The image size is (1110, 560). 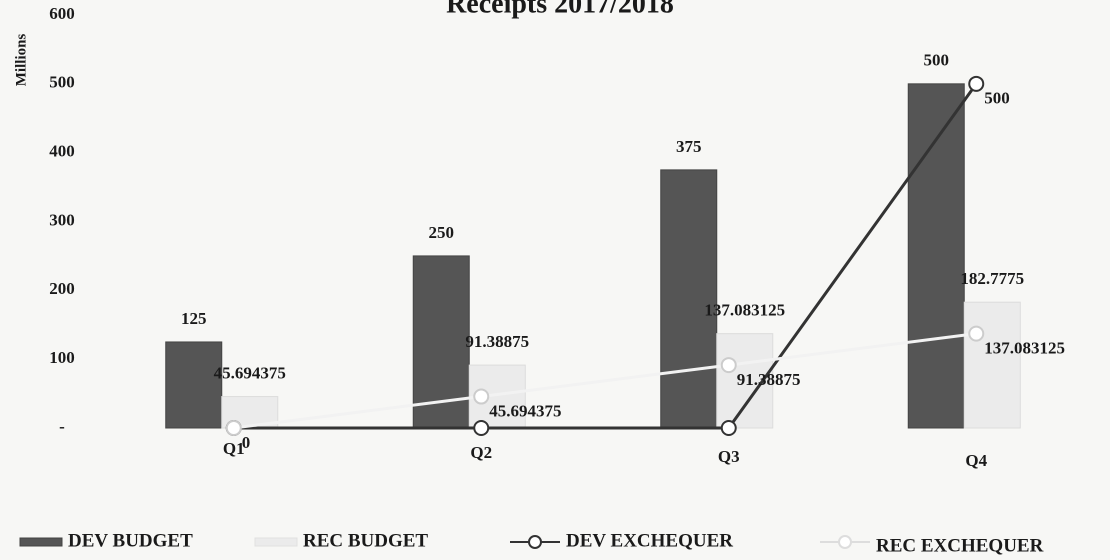 What do you see at coordinates (481, 452) in the screenshot?
I see `x-tick-label: Q2` at bounding box center [481, 452].